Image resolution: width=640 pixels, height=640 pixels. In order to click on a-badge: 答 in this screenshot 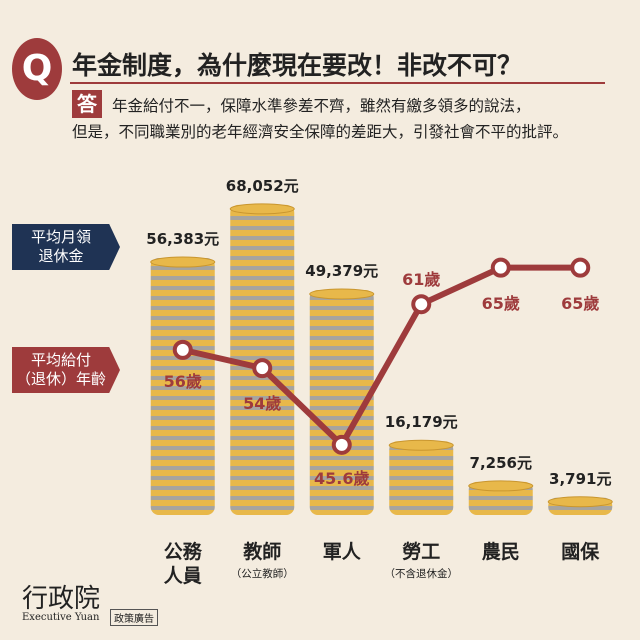, I will do `click(87, 104)`.